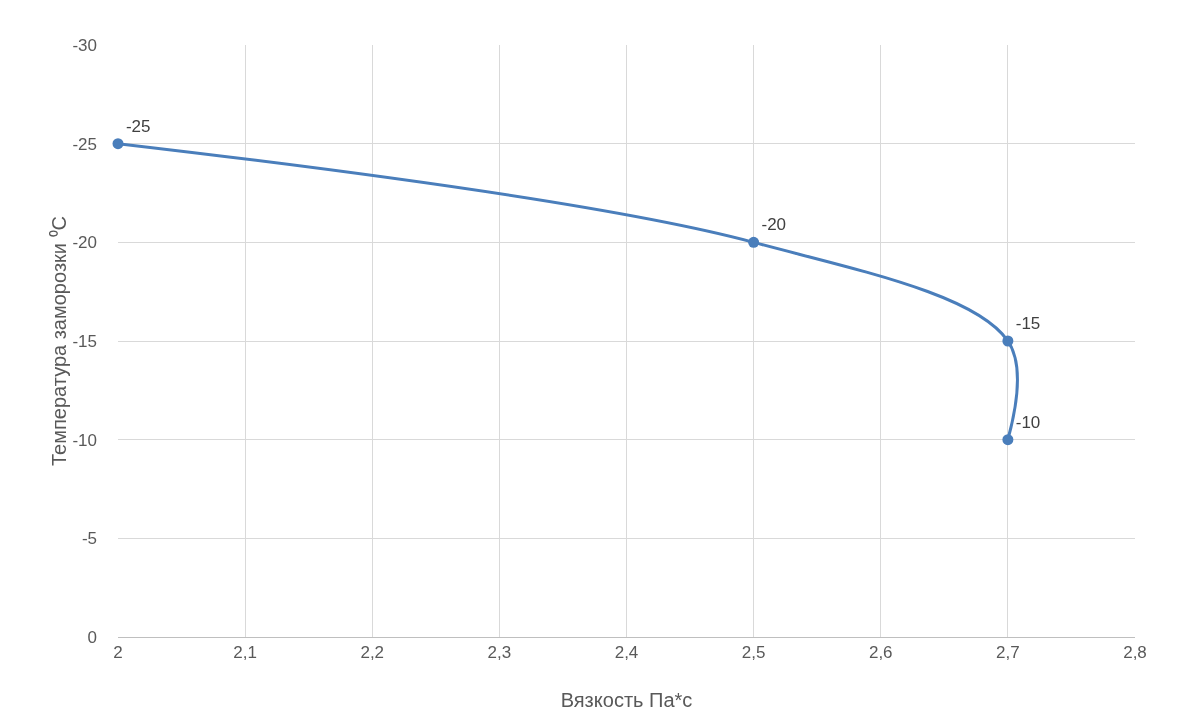 The image size is (1195, 717). I want to click on y-tick-label: -5, so click(89, 539).